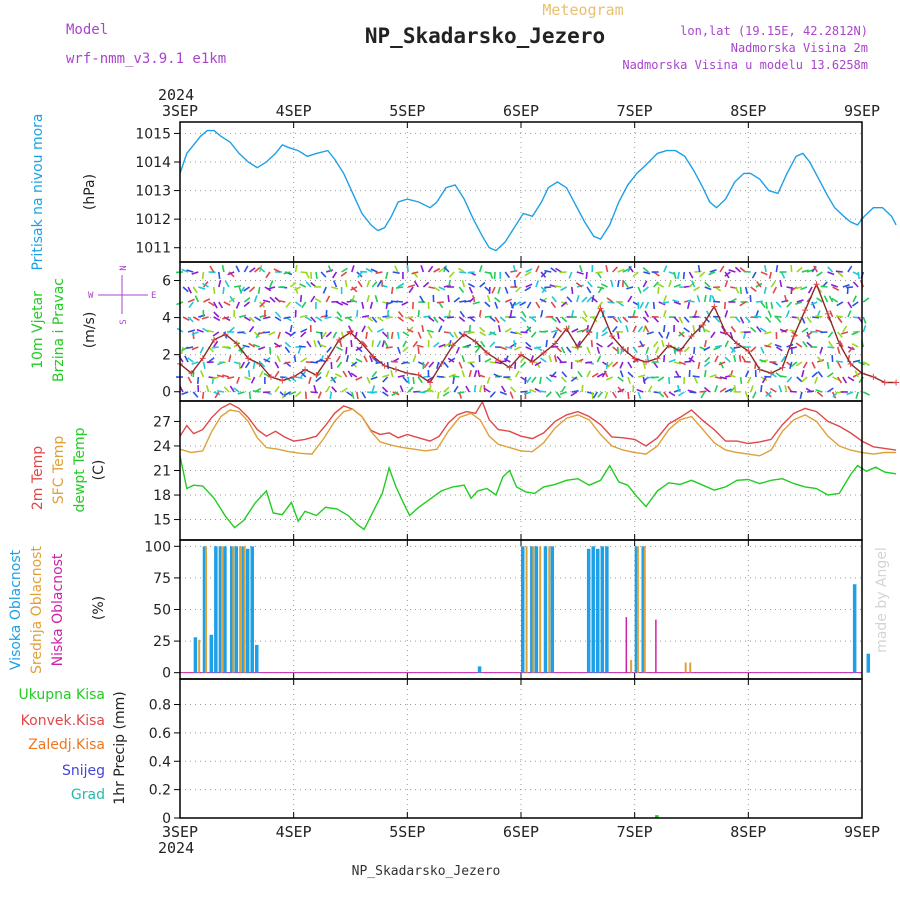 The image size is (900, 900). What do you see at coordinates (166, 356) in the screenshot?
I see `y-tick-label: 2` at bounding box center [166, 356].